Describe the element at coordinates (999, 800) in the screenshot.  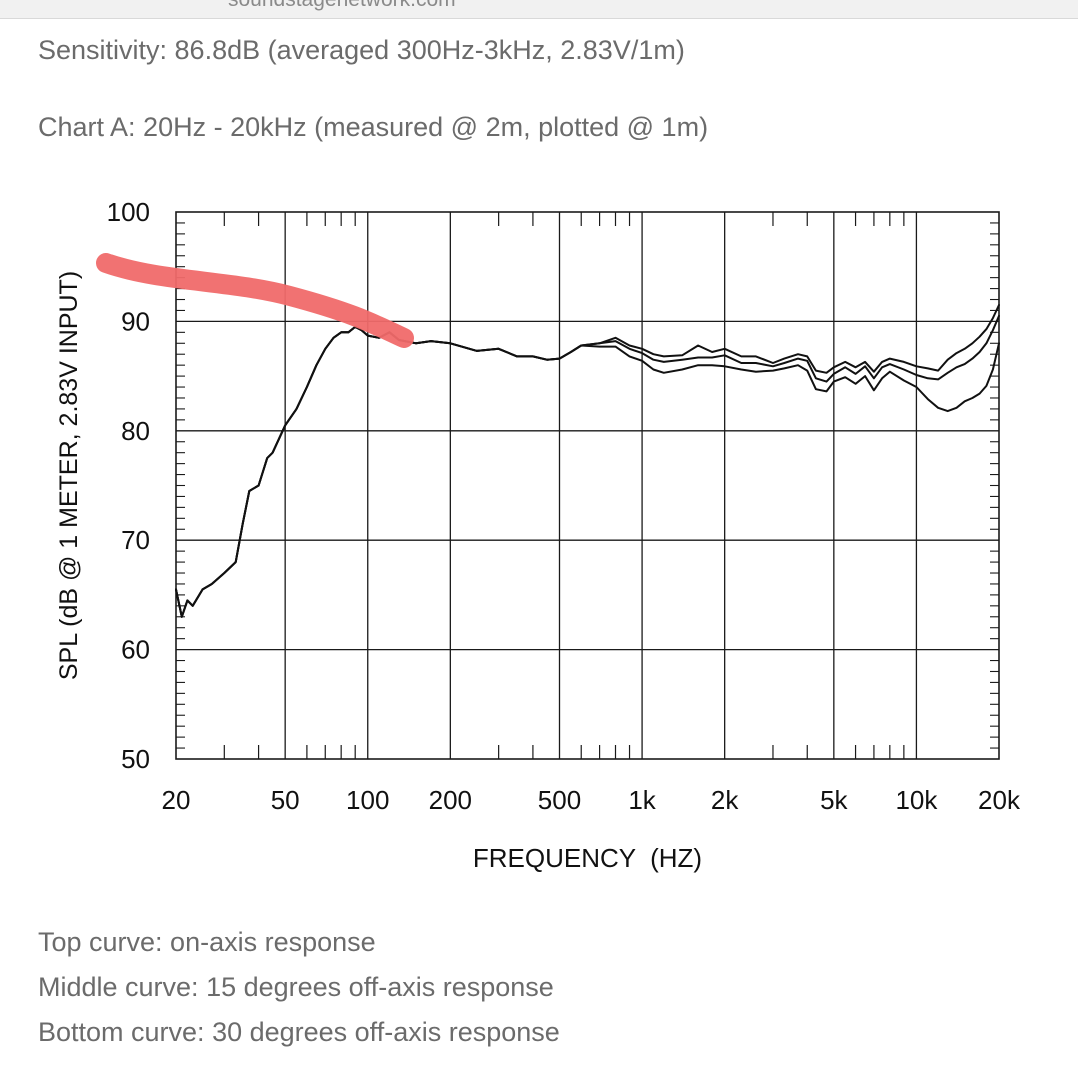
I see `x-tick-label: 20k` at that location.